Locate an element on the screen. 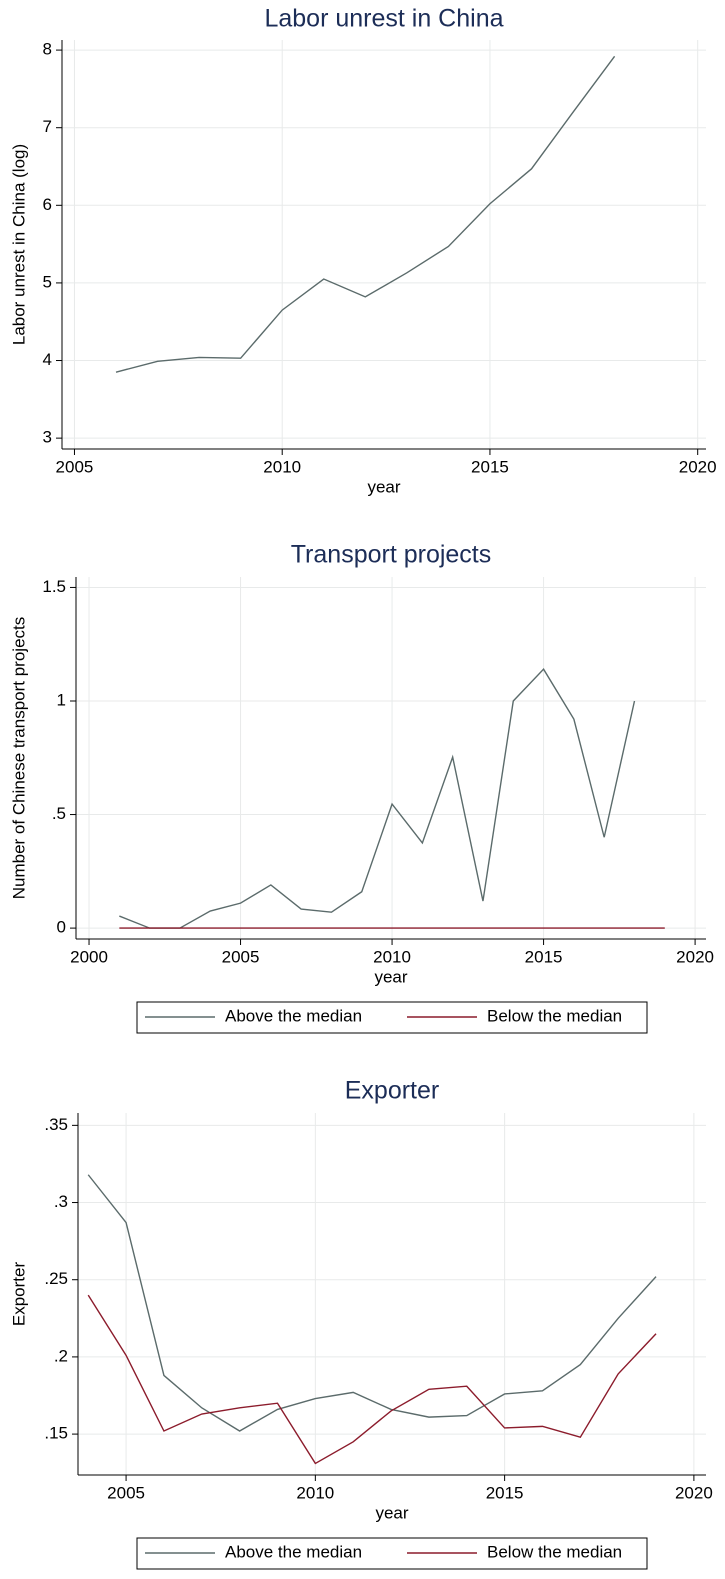  y-tick-label: 1 is located at coordinates (61, 699).